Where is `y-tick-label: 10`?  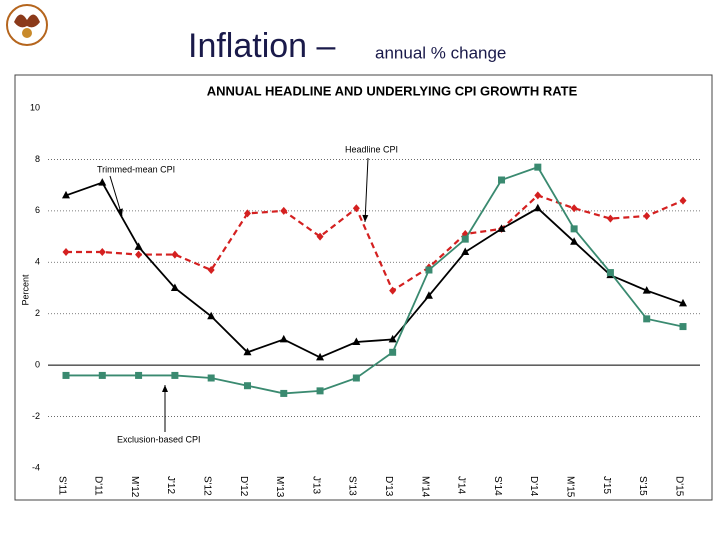
y-tick-label: 10 is located at coordinates (35, 107).